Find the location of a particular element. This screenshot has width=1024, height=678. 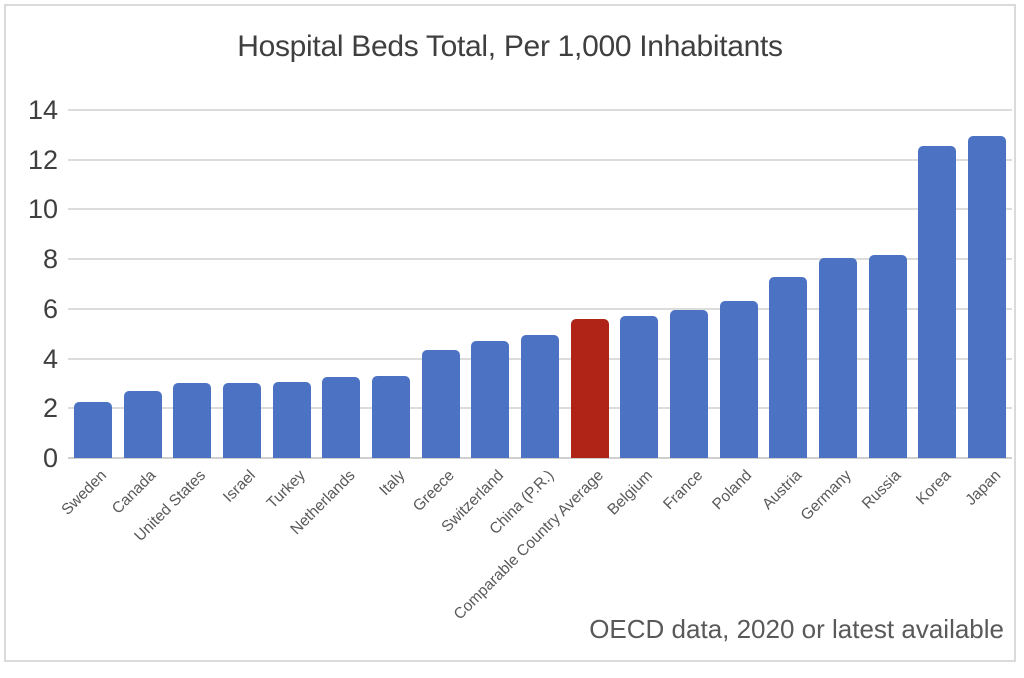

x-tick-label-poland: Poland is located at coordinates (732, 490).